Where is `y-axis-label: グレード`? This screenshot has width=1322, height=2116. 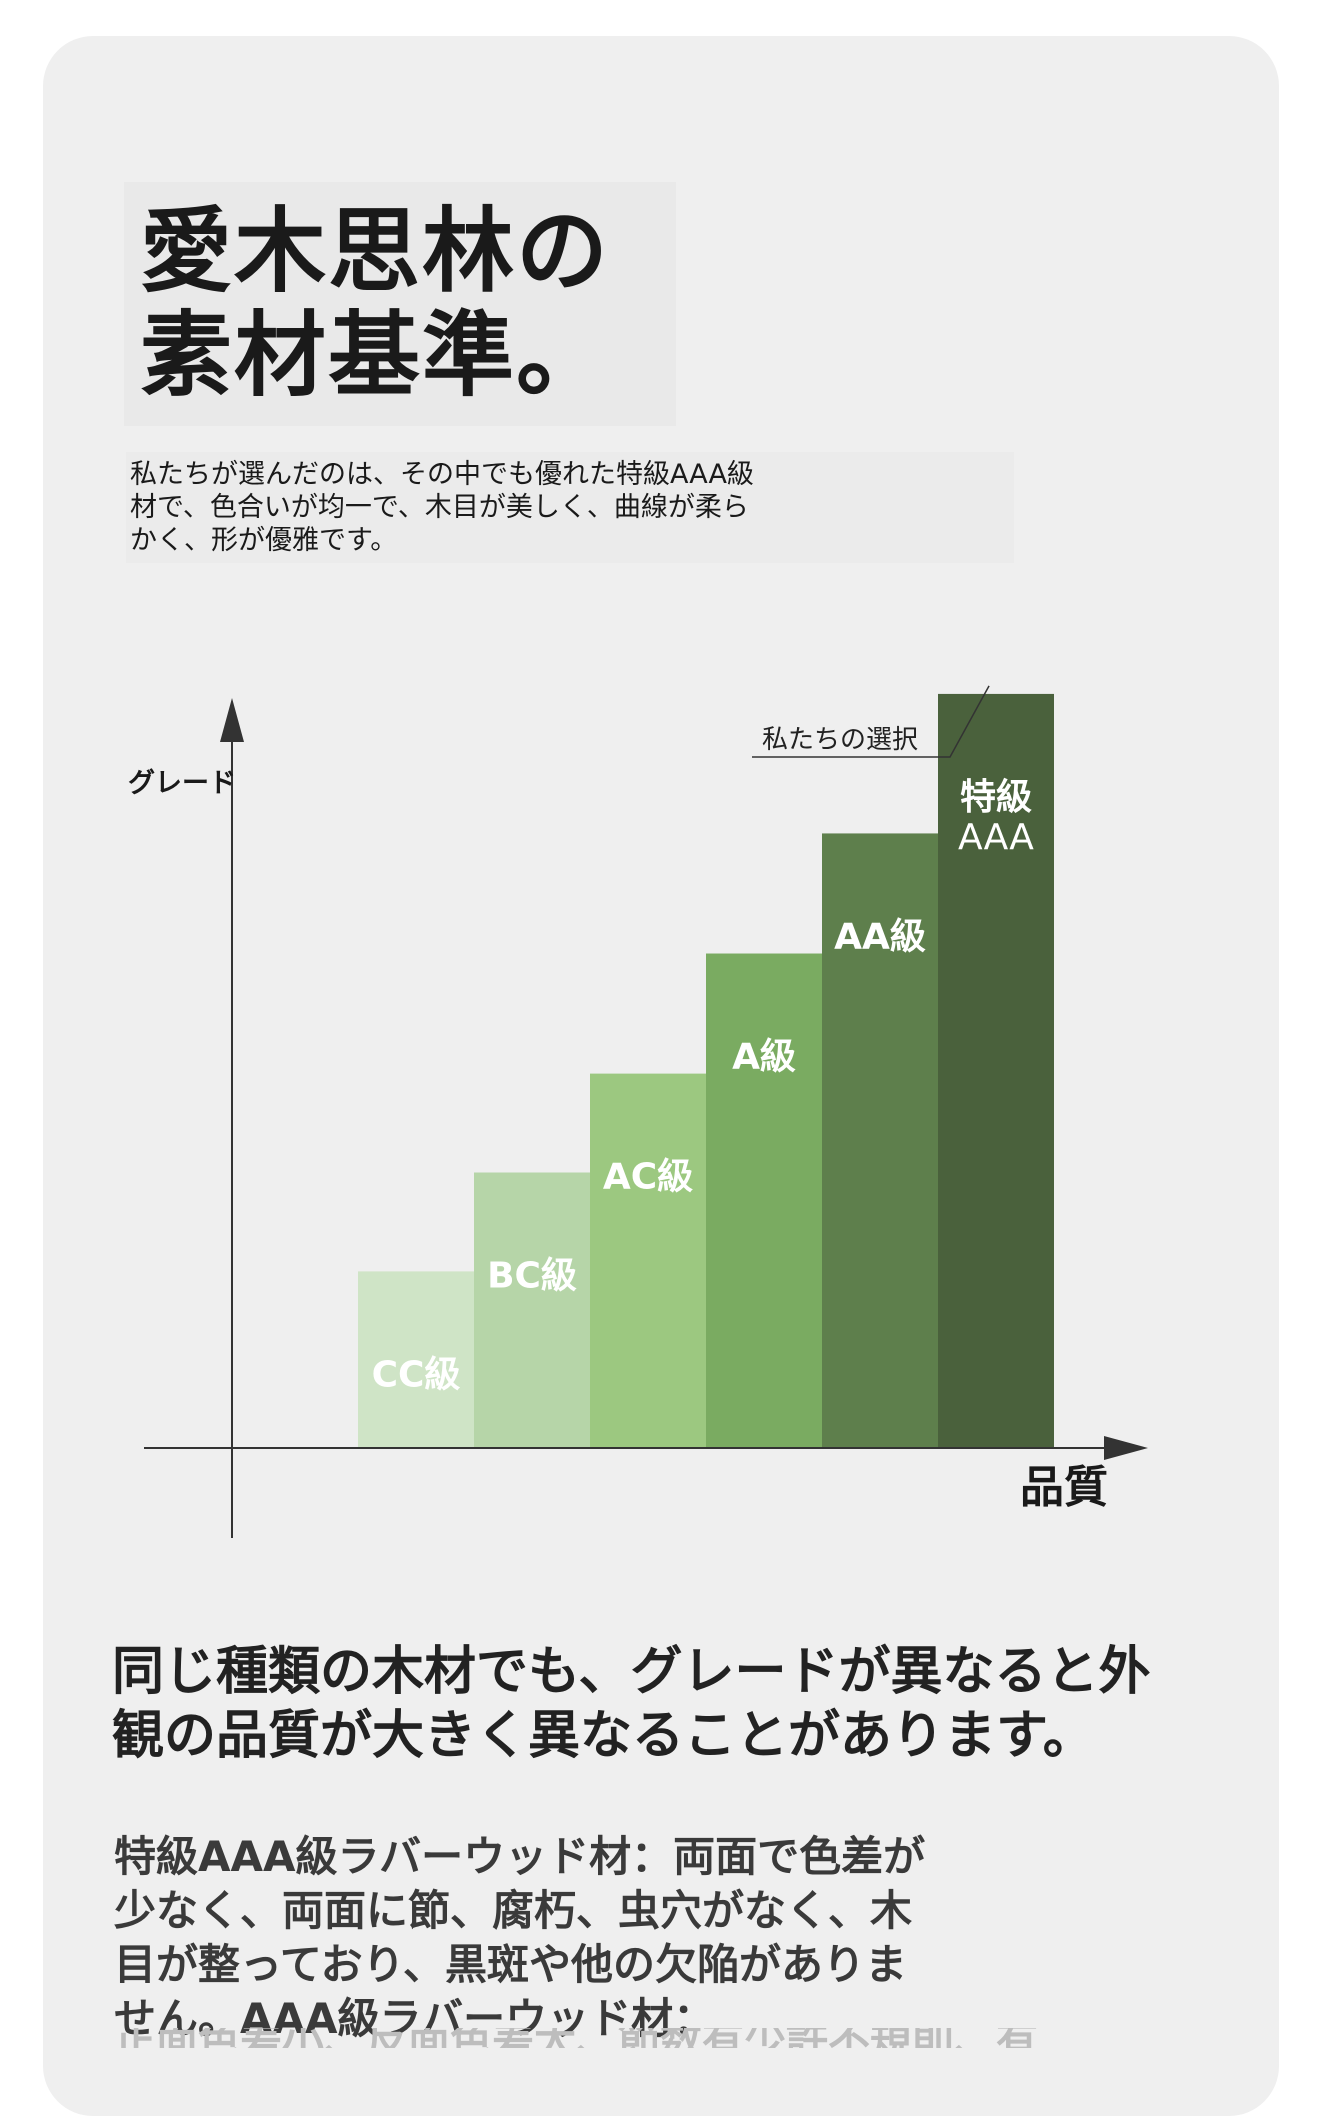
y-axis-label: グレード is located at coordinates (182, 783).